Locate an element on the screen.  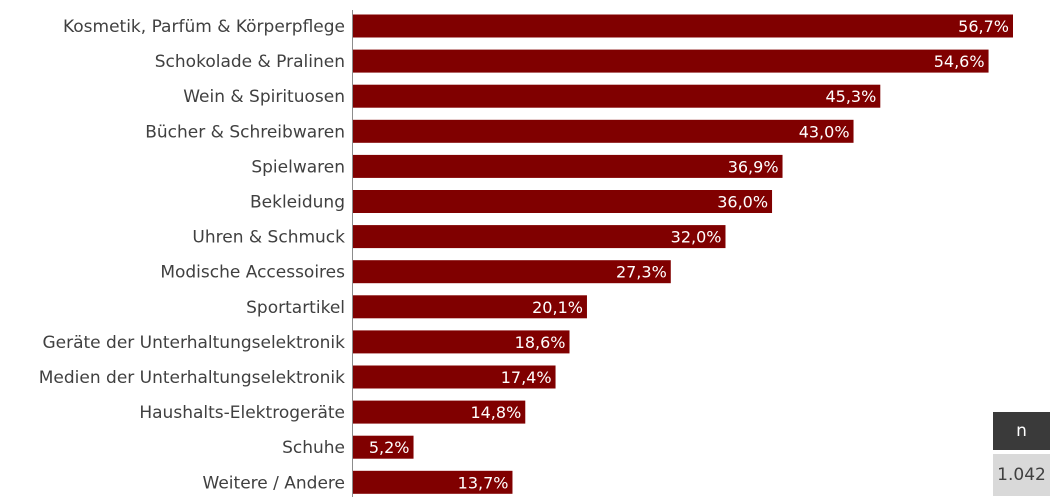
value-label-13: 13,7% is located at coordinates (483, 482).